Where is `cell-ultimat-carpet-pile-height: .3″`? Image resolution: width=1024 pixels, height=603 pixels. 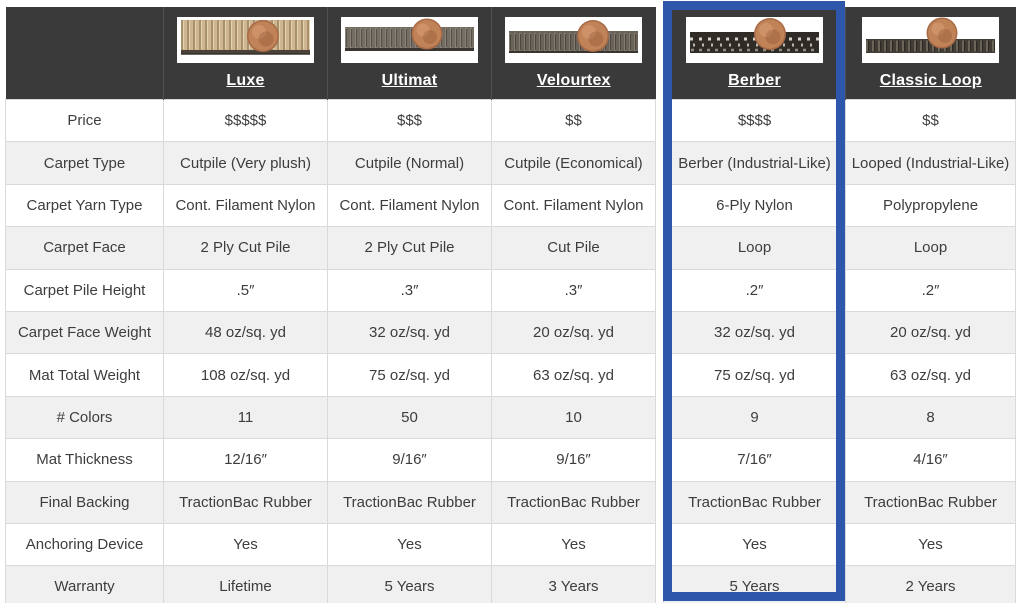 cell-ultimat-carpet-pile-height: .3″ is located at coordinates (409, 290).